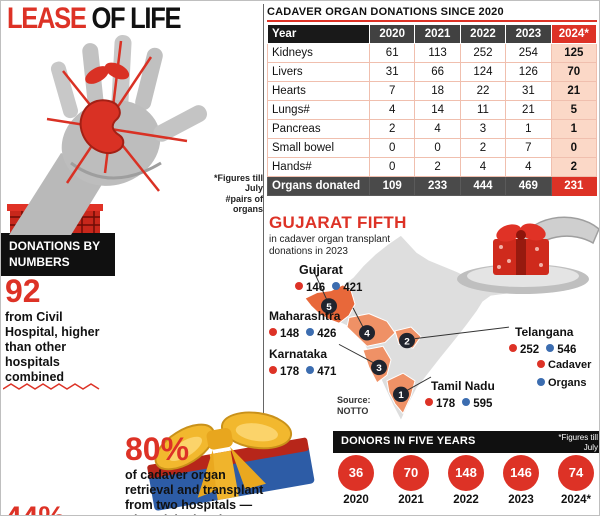 The image size is (600, 516). What do you see at coordinates (466, 500) in the screenshot?
I see `donor-year: 2022` at bounding box center [466, 500].